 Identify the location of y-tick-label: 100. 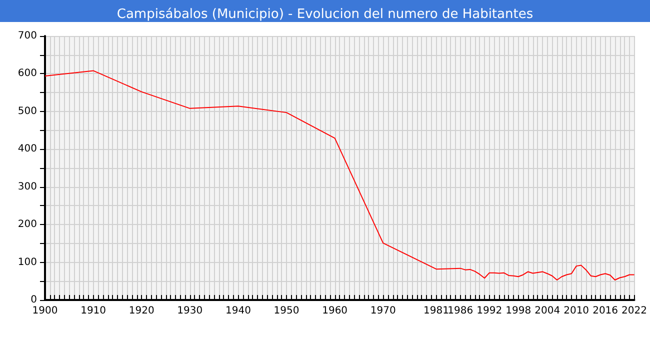
(27, 262).